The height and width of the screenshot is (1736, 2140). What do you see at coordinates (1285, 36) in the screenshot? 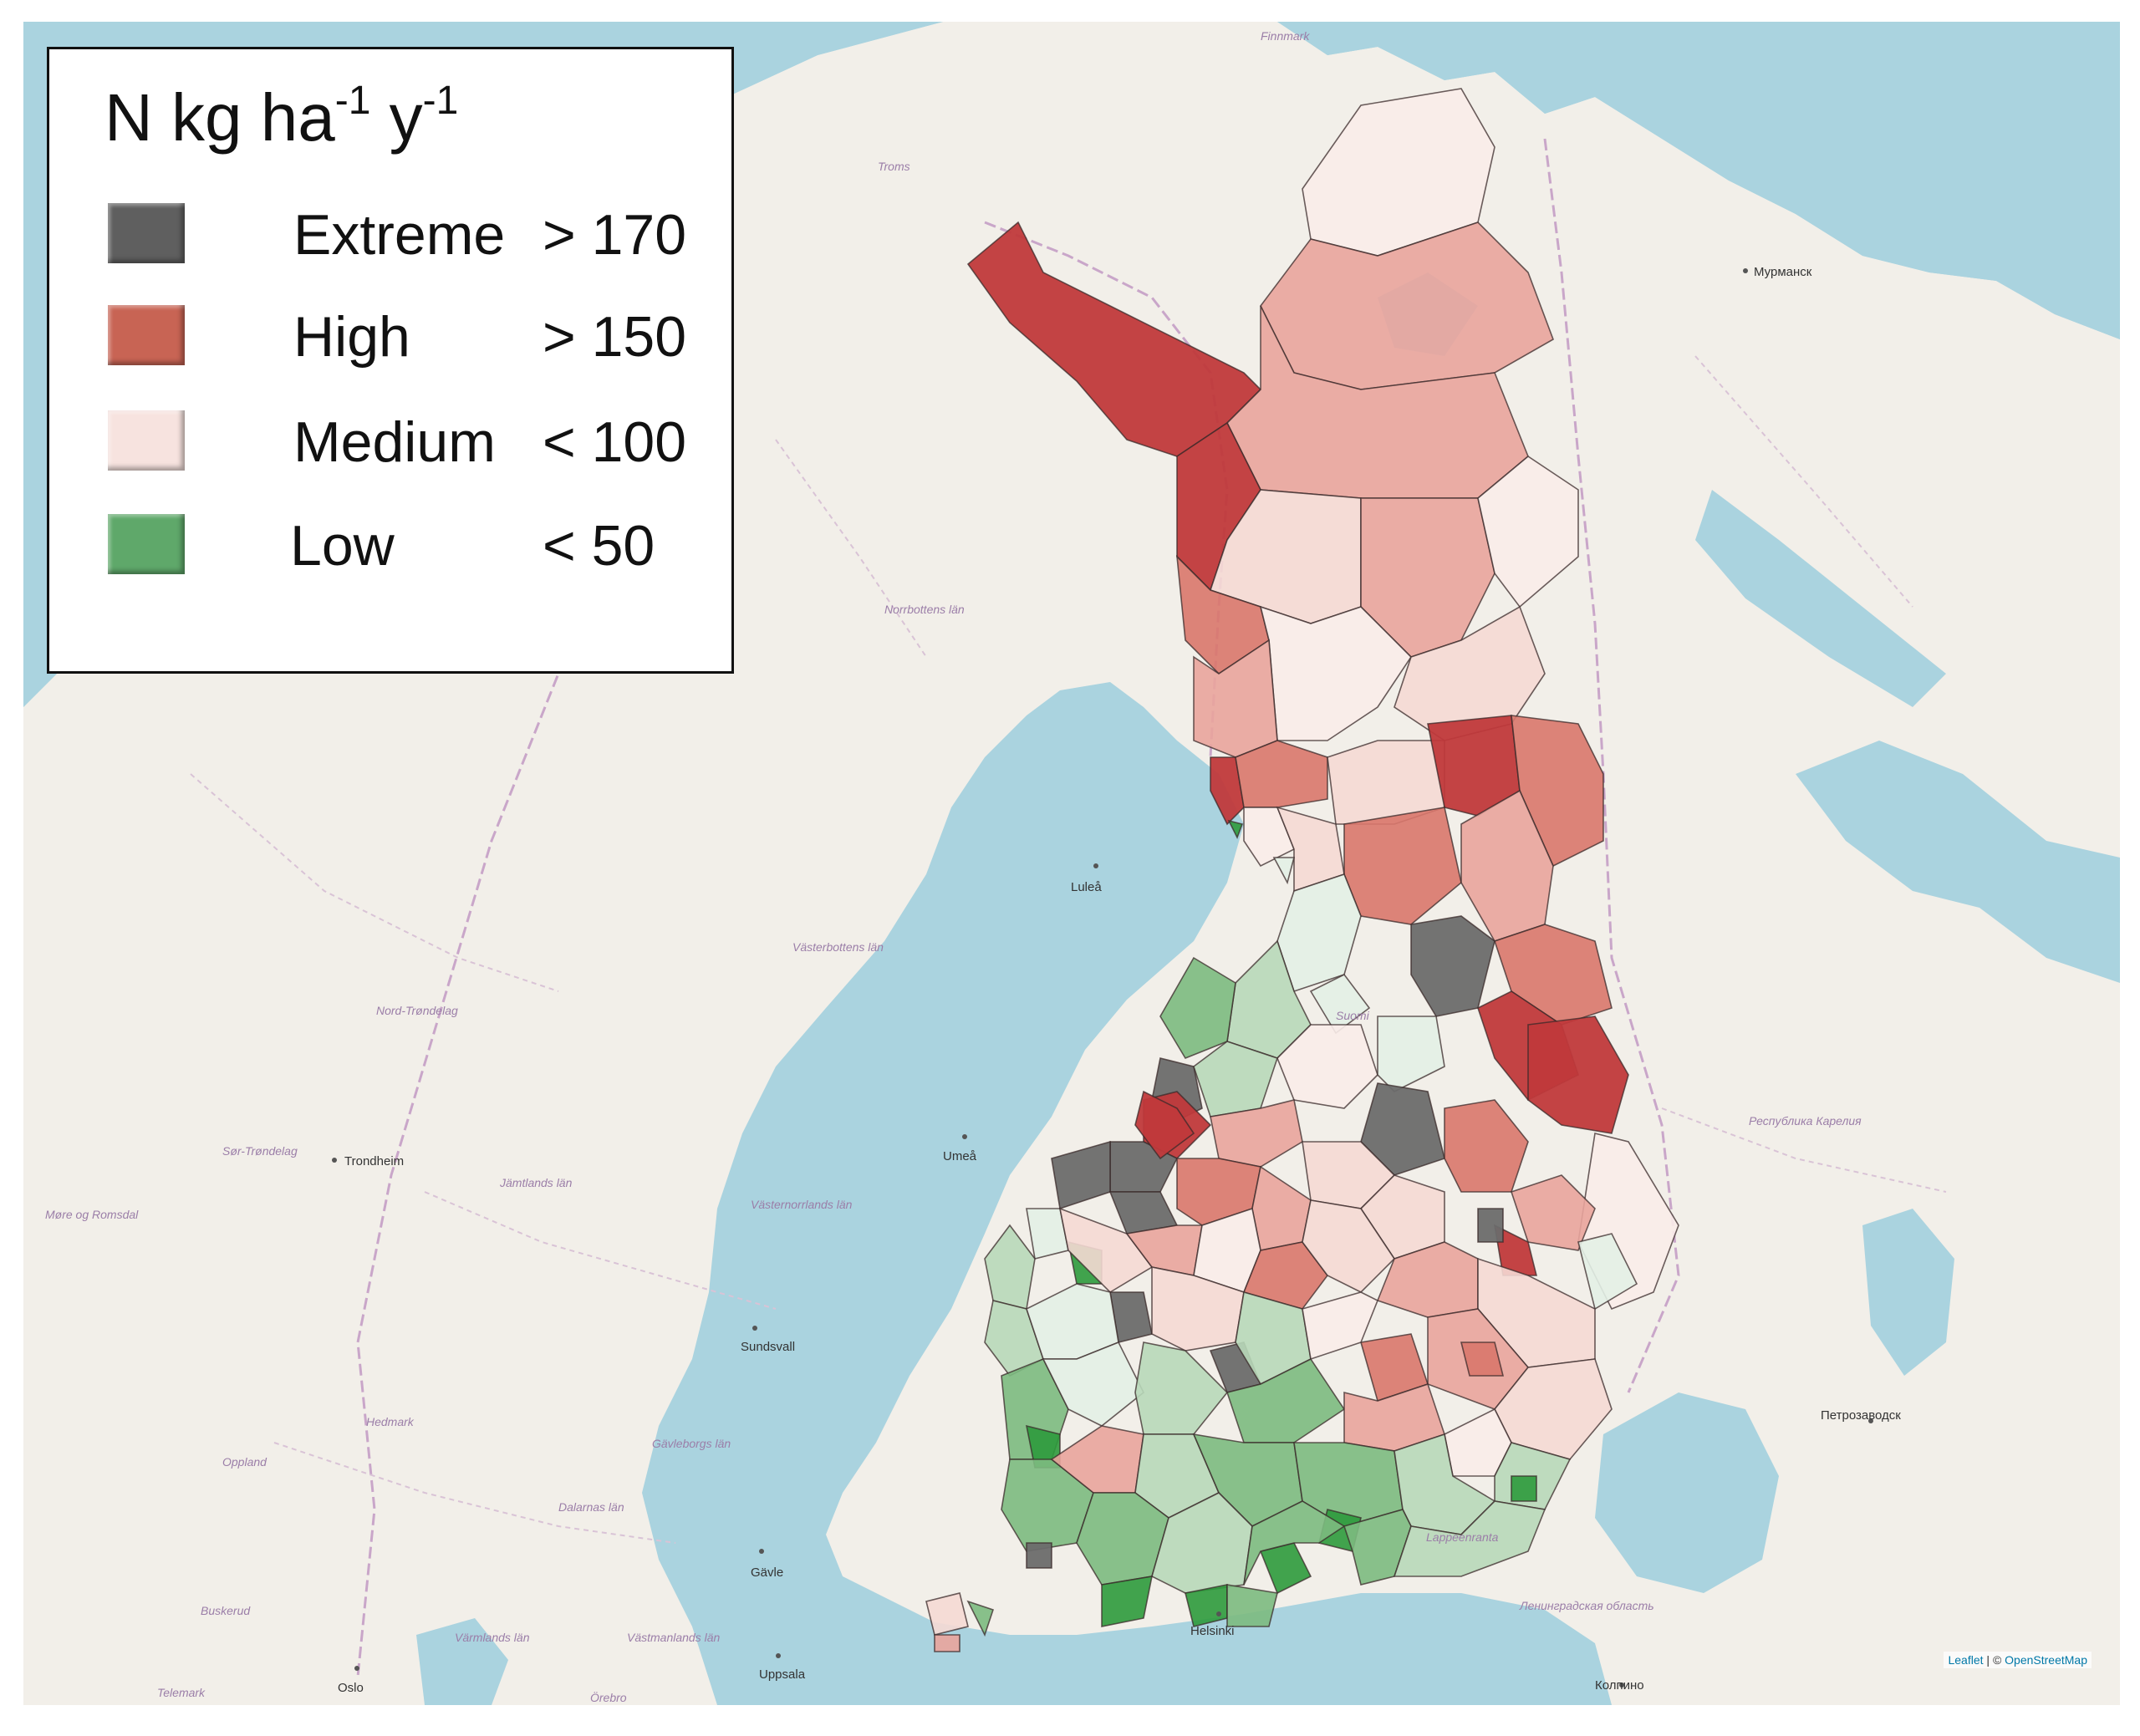
I see `region-label: Finnmark` at bounding box center [1285, 36].